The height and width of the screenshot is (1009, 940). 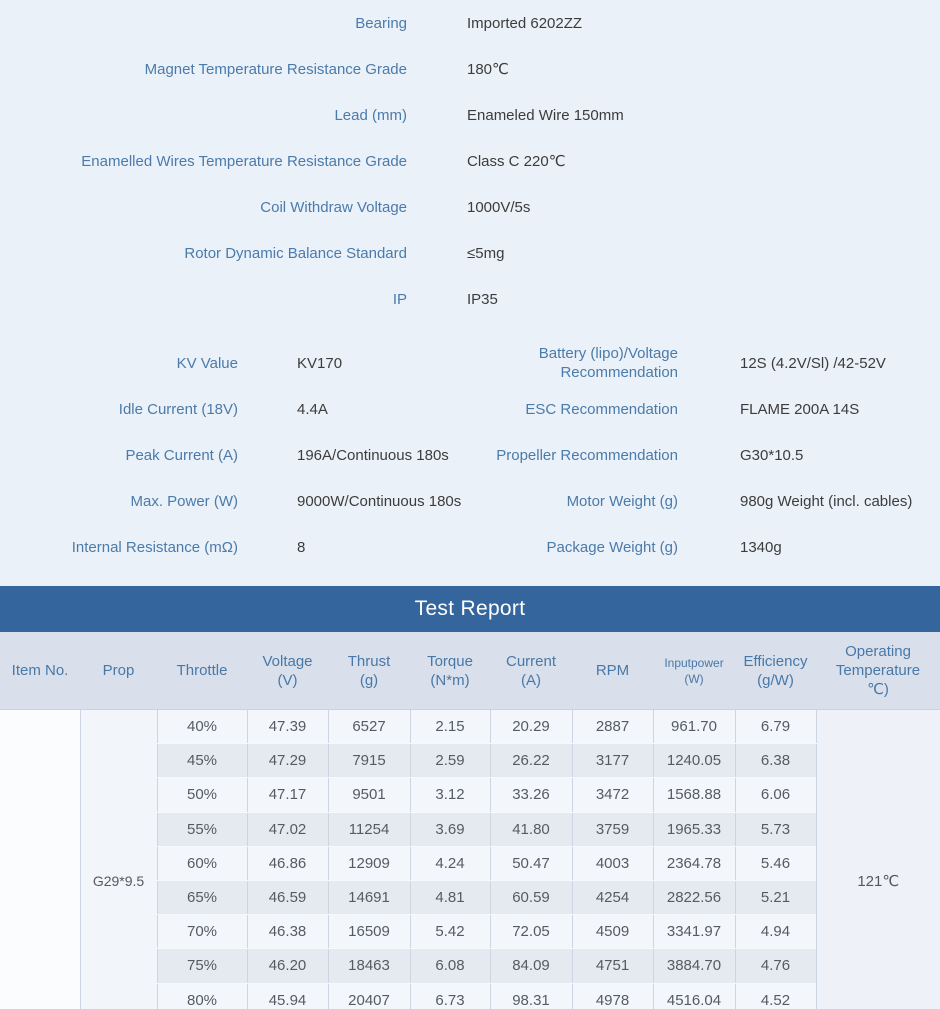 I want to click on spec-label: KV Value, so click(x=207, y=363).